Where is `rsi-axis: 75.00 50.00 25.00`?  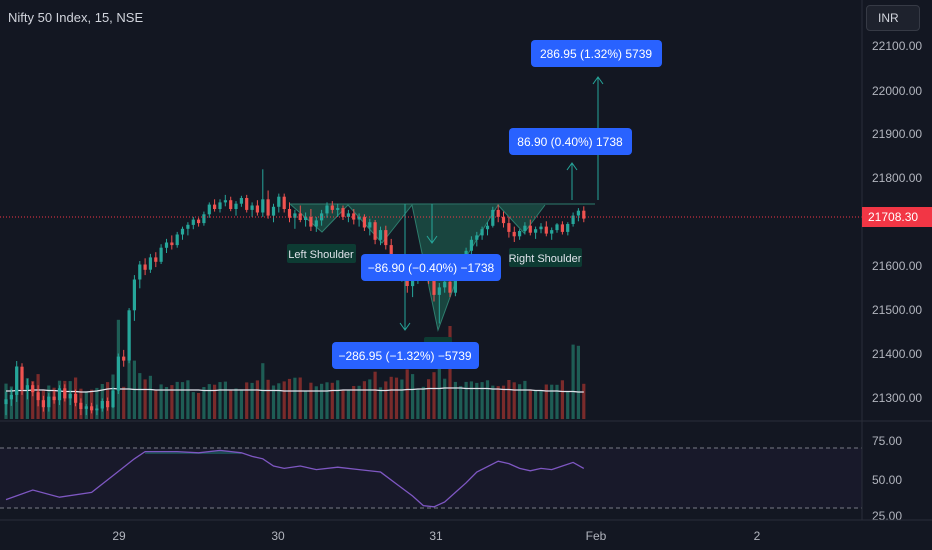 rsi-axis: 75.00 50.00 25.00 is located at coordinates (887, 478).